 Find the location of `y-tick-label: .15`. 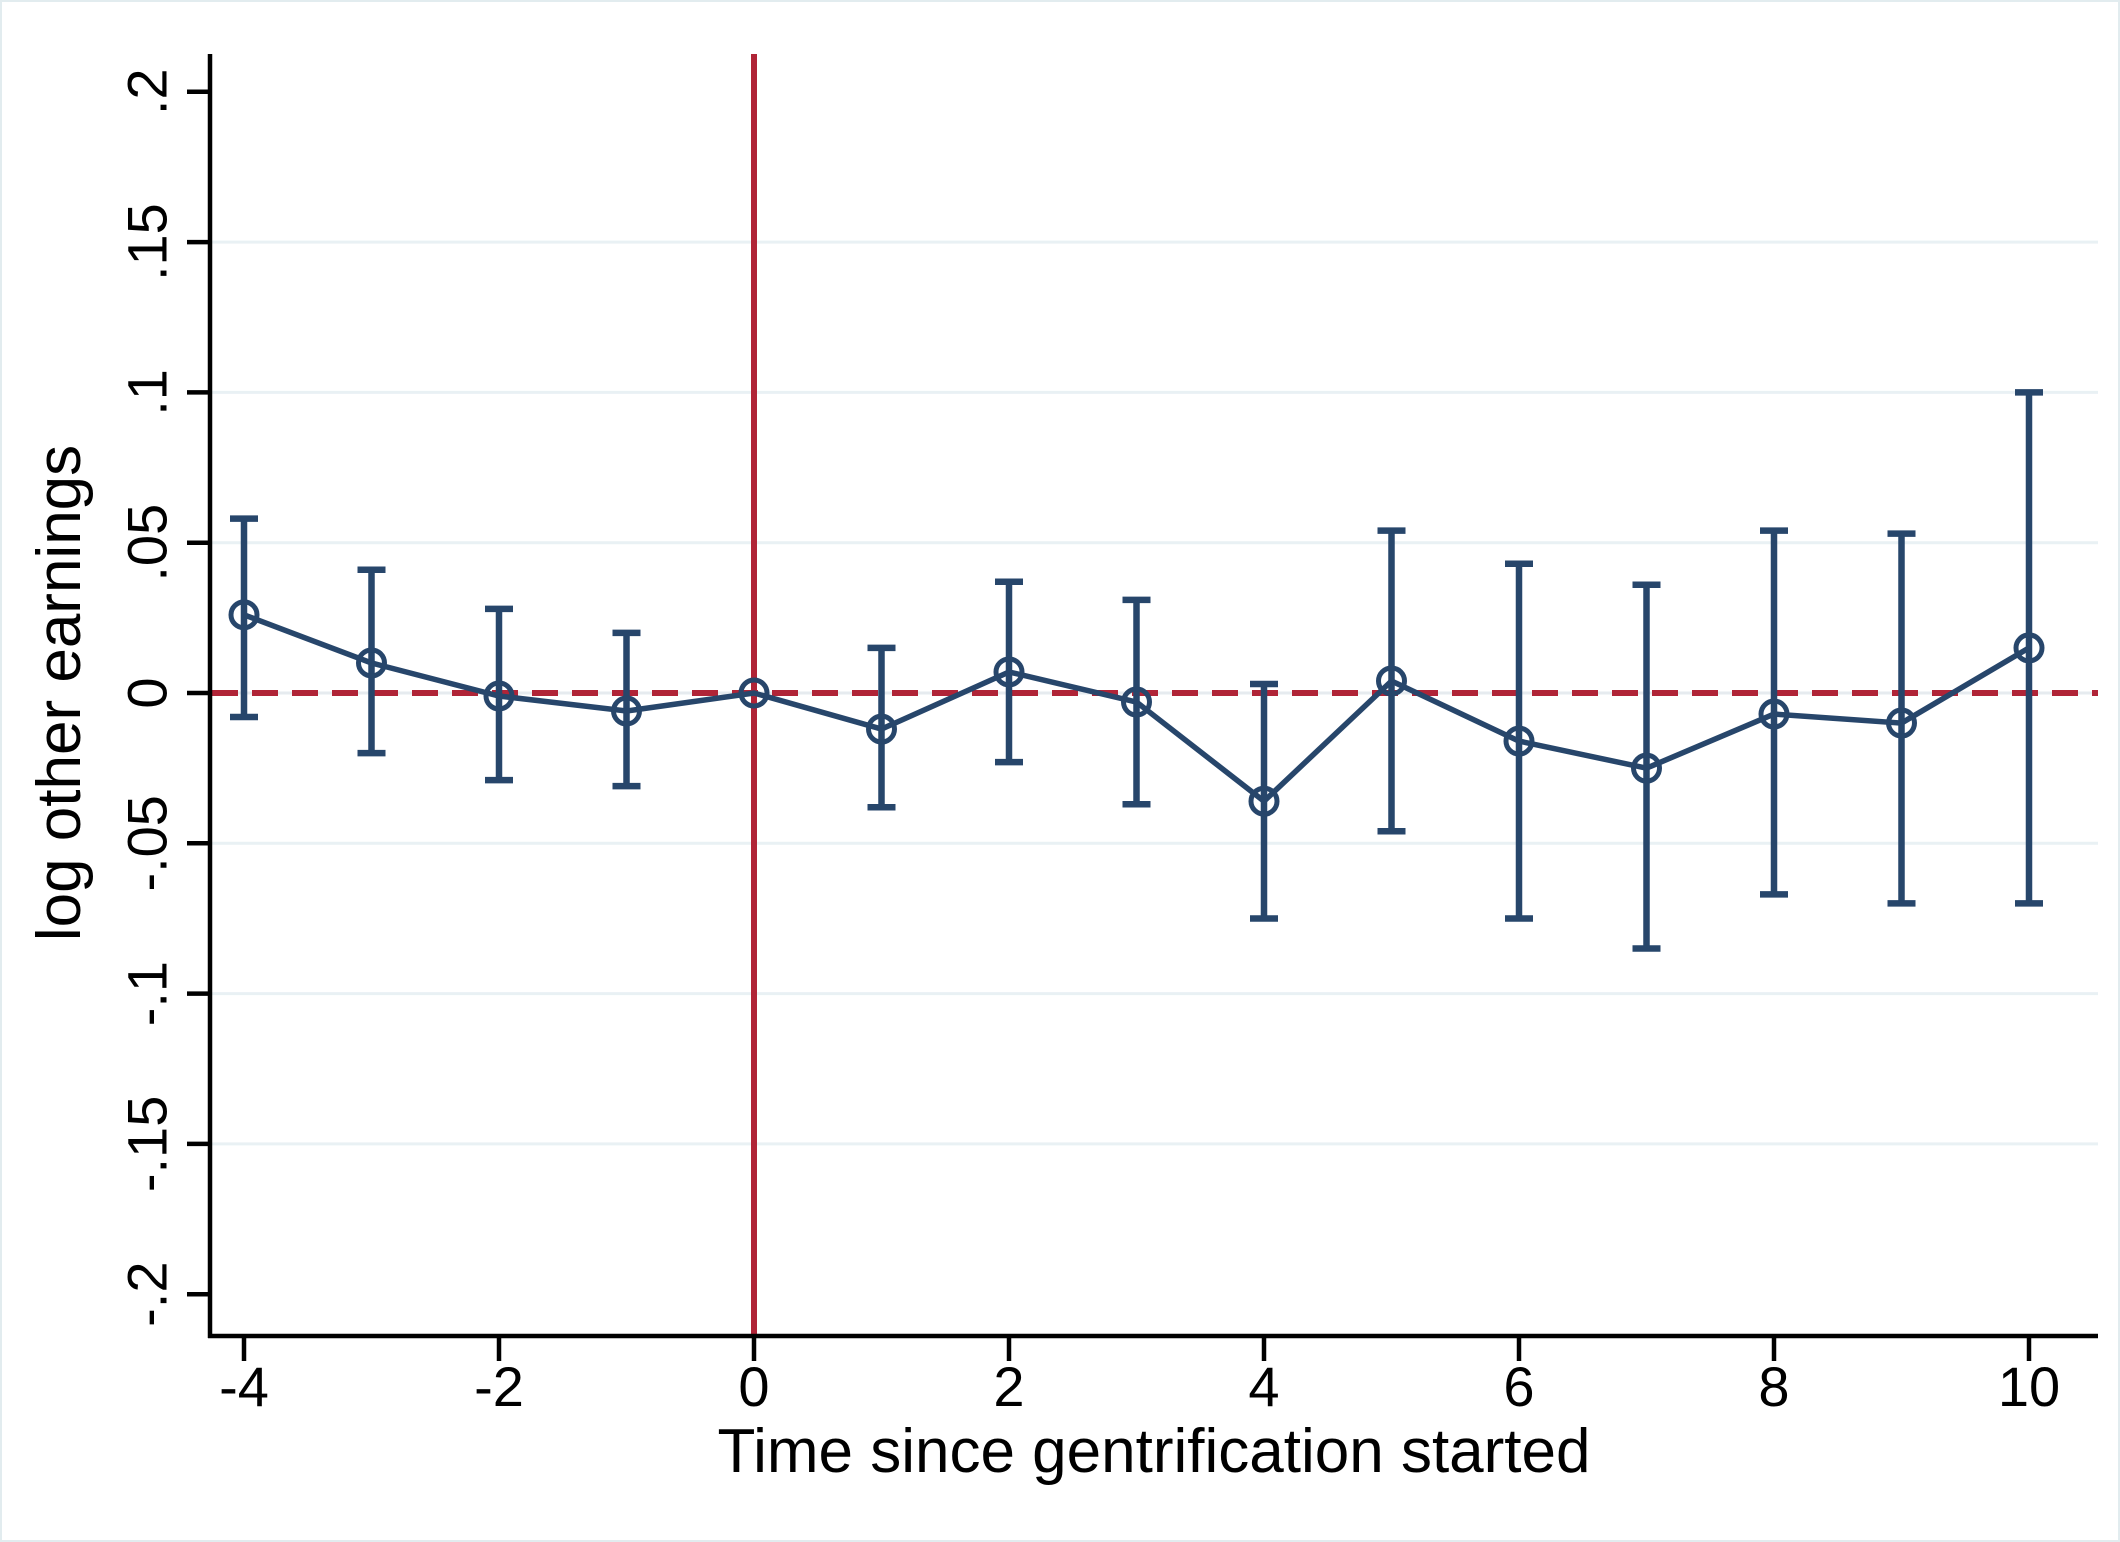

y-tick-label: .15 is located at coordinates (147, 242).